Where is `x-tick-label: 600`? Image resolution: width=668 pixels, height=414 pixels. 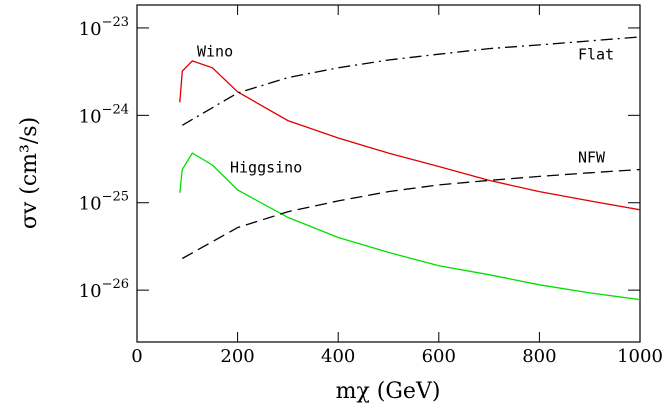
x-tick-label: 600 is located at coordinates (439, 356).